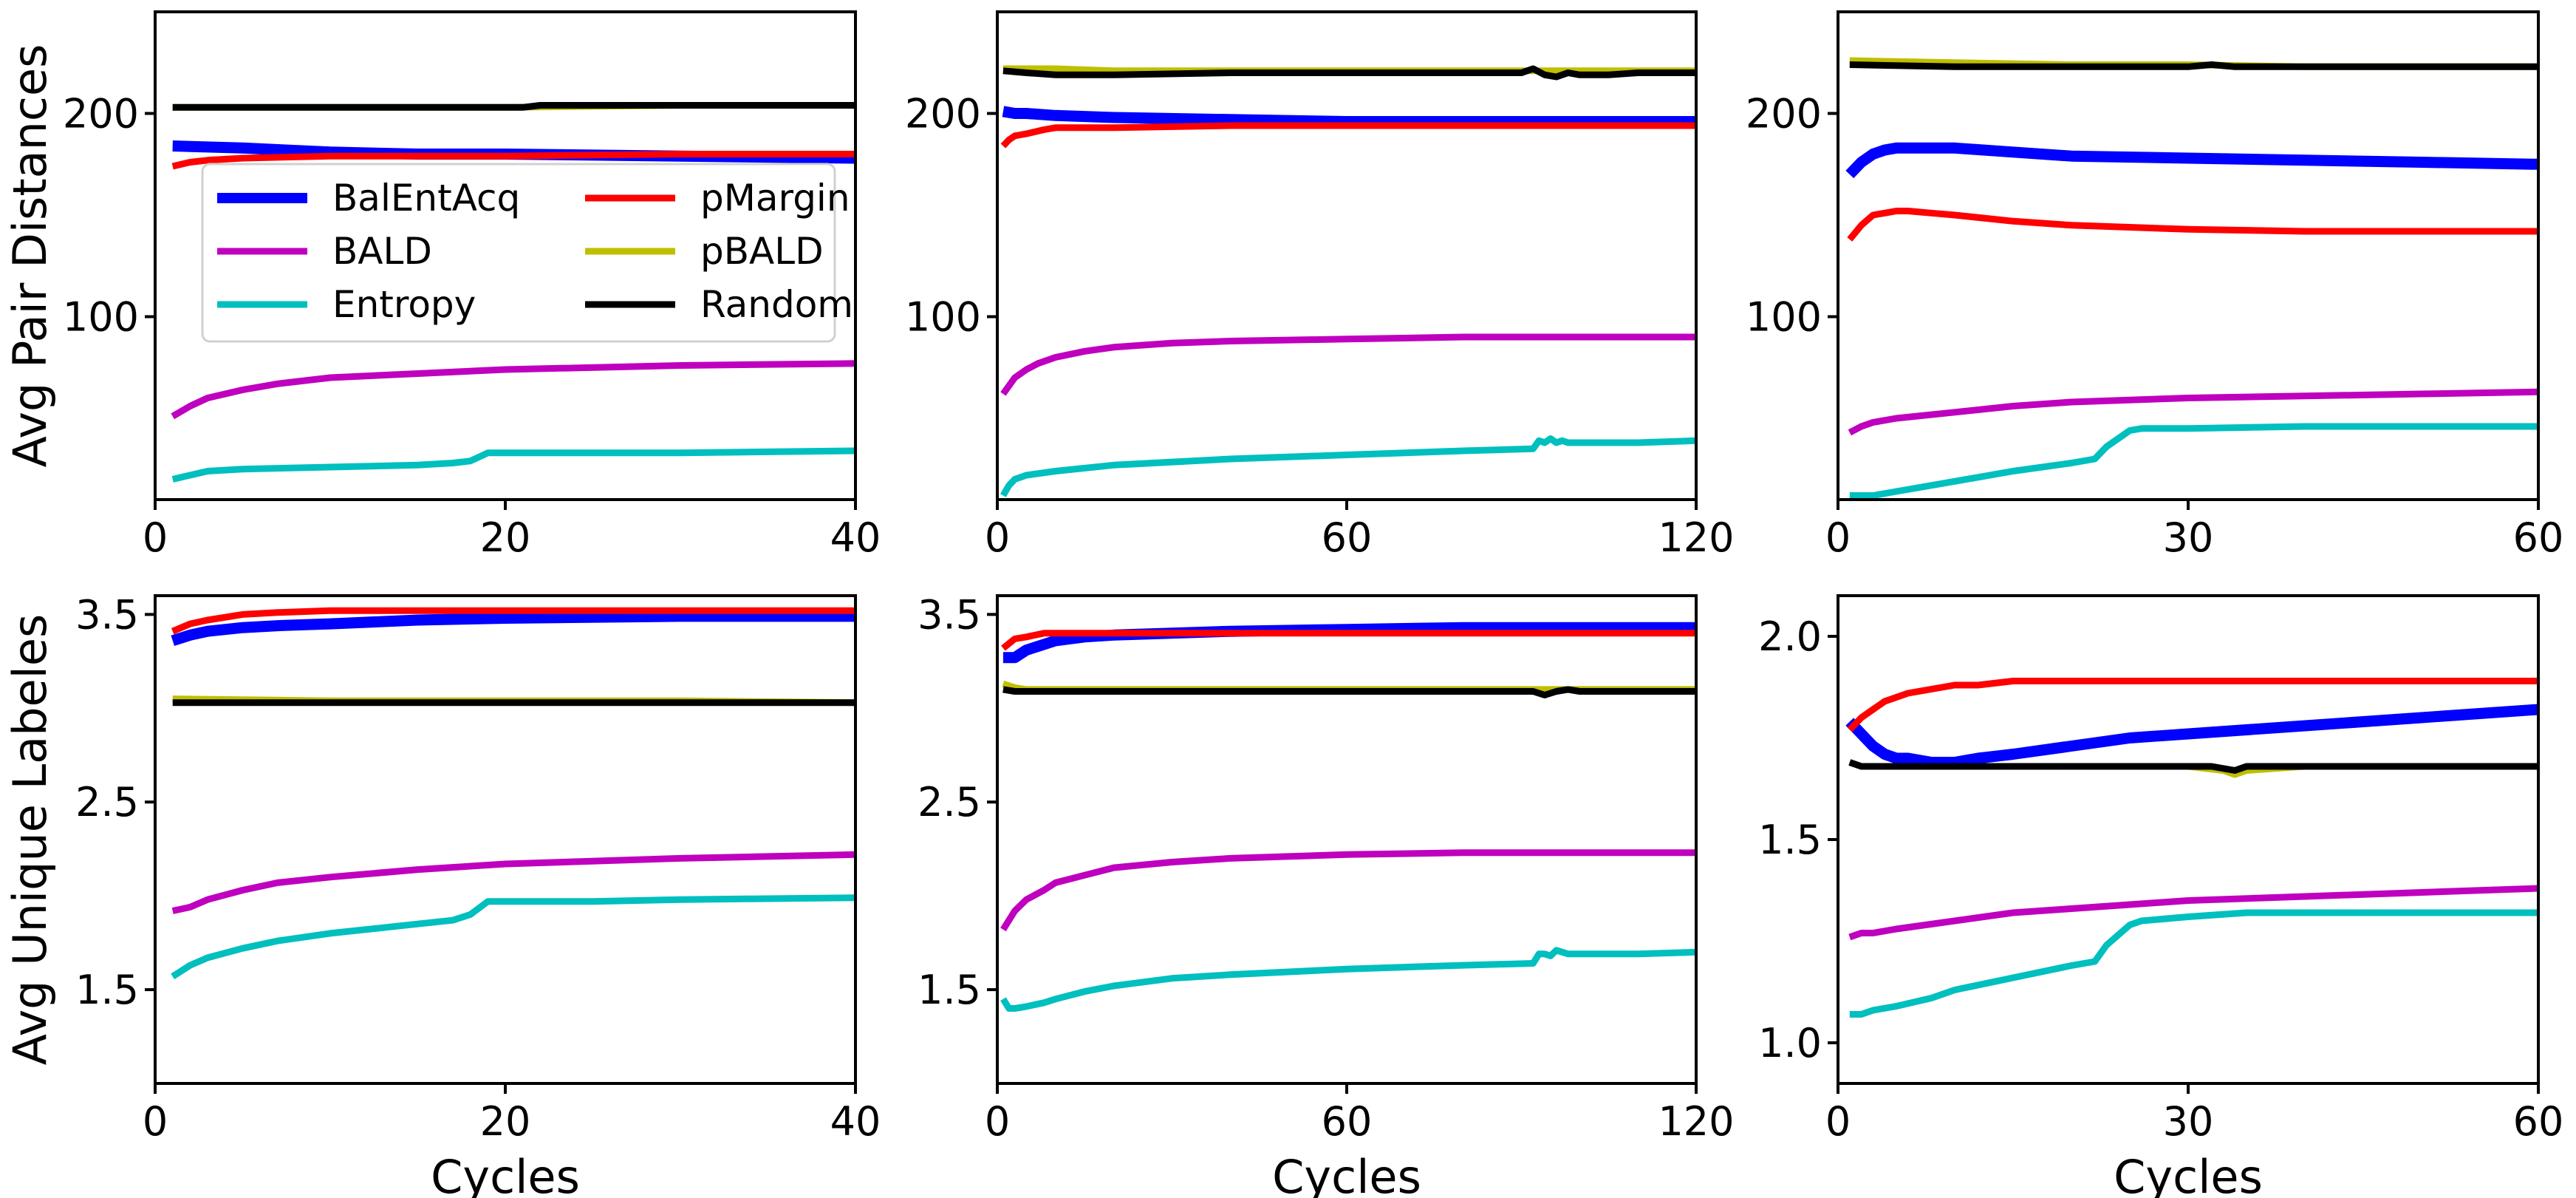 The image size is (2576, 1198). What do you see at coordinates (1790, 636) in the screenshot?
I see `y-tick-label: 2.0` at bounding box center [1790, 636].